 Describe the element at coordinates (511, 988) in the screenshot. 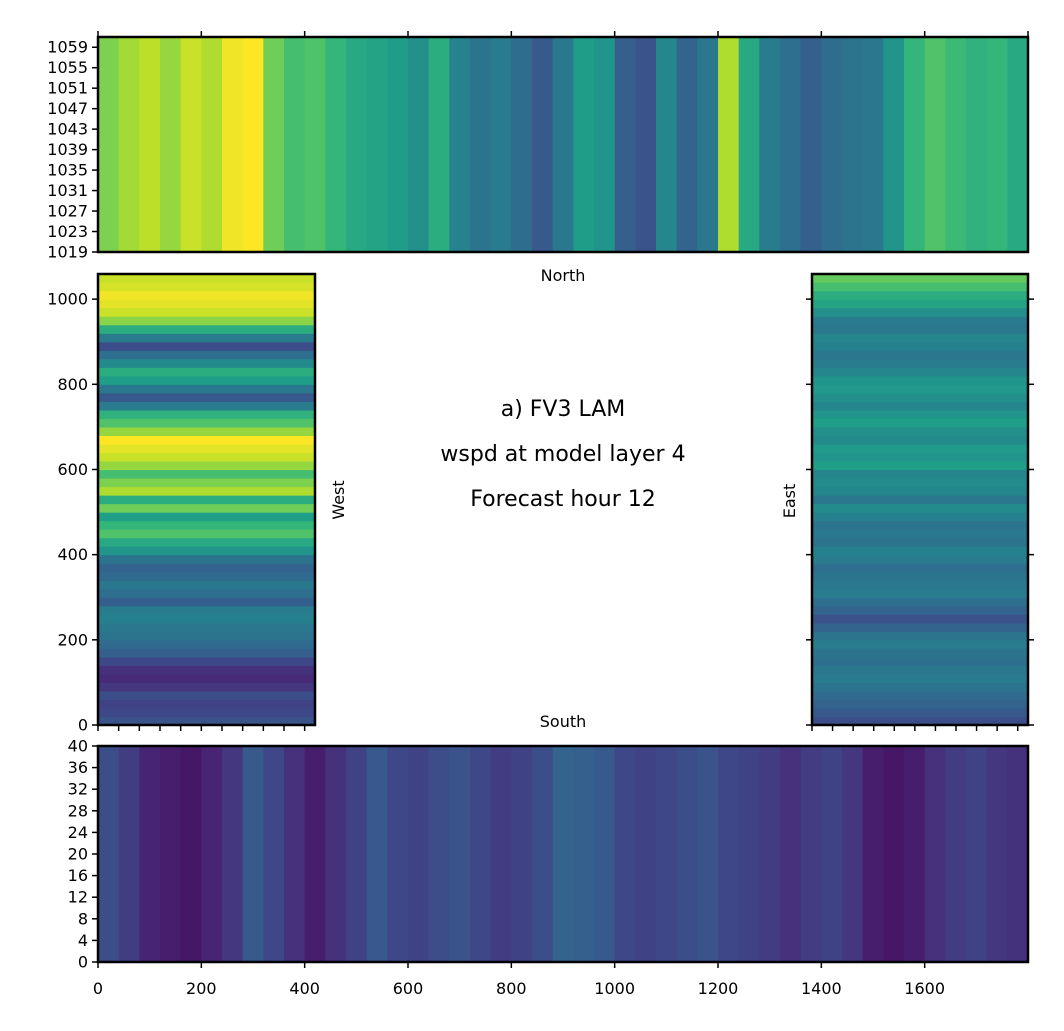

I see `south-x-tick-label: 800` at that location.